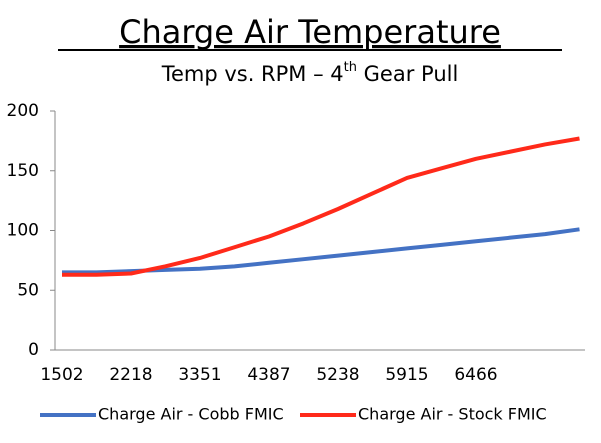 This screenshot has height=443, width=601. Describe the element at coordinates (23, 171) in the screenshot. I see `y-tick-label: 150` at that location.